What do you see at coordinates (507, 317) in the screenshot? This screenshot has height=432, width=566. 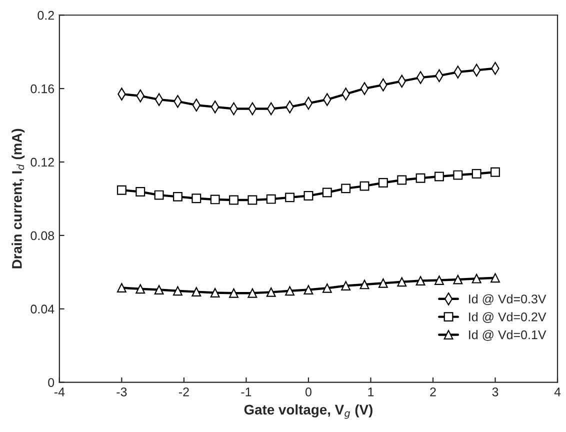 I see `legend-label: Id @ Vd=0.2V` at bounding box center [507, 317].